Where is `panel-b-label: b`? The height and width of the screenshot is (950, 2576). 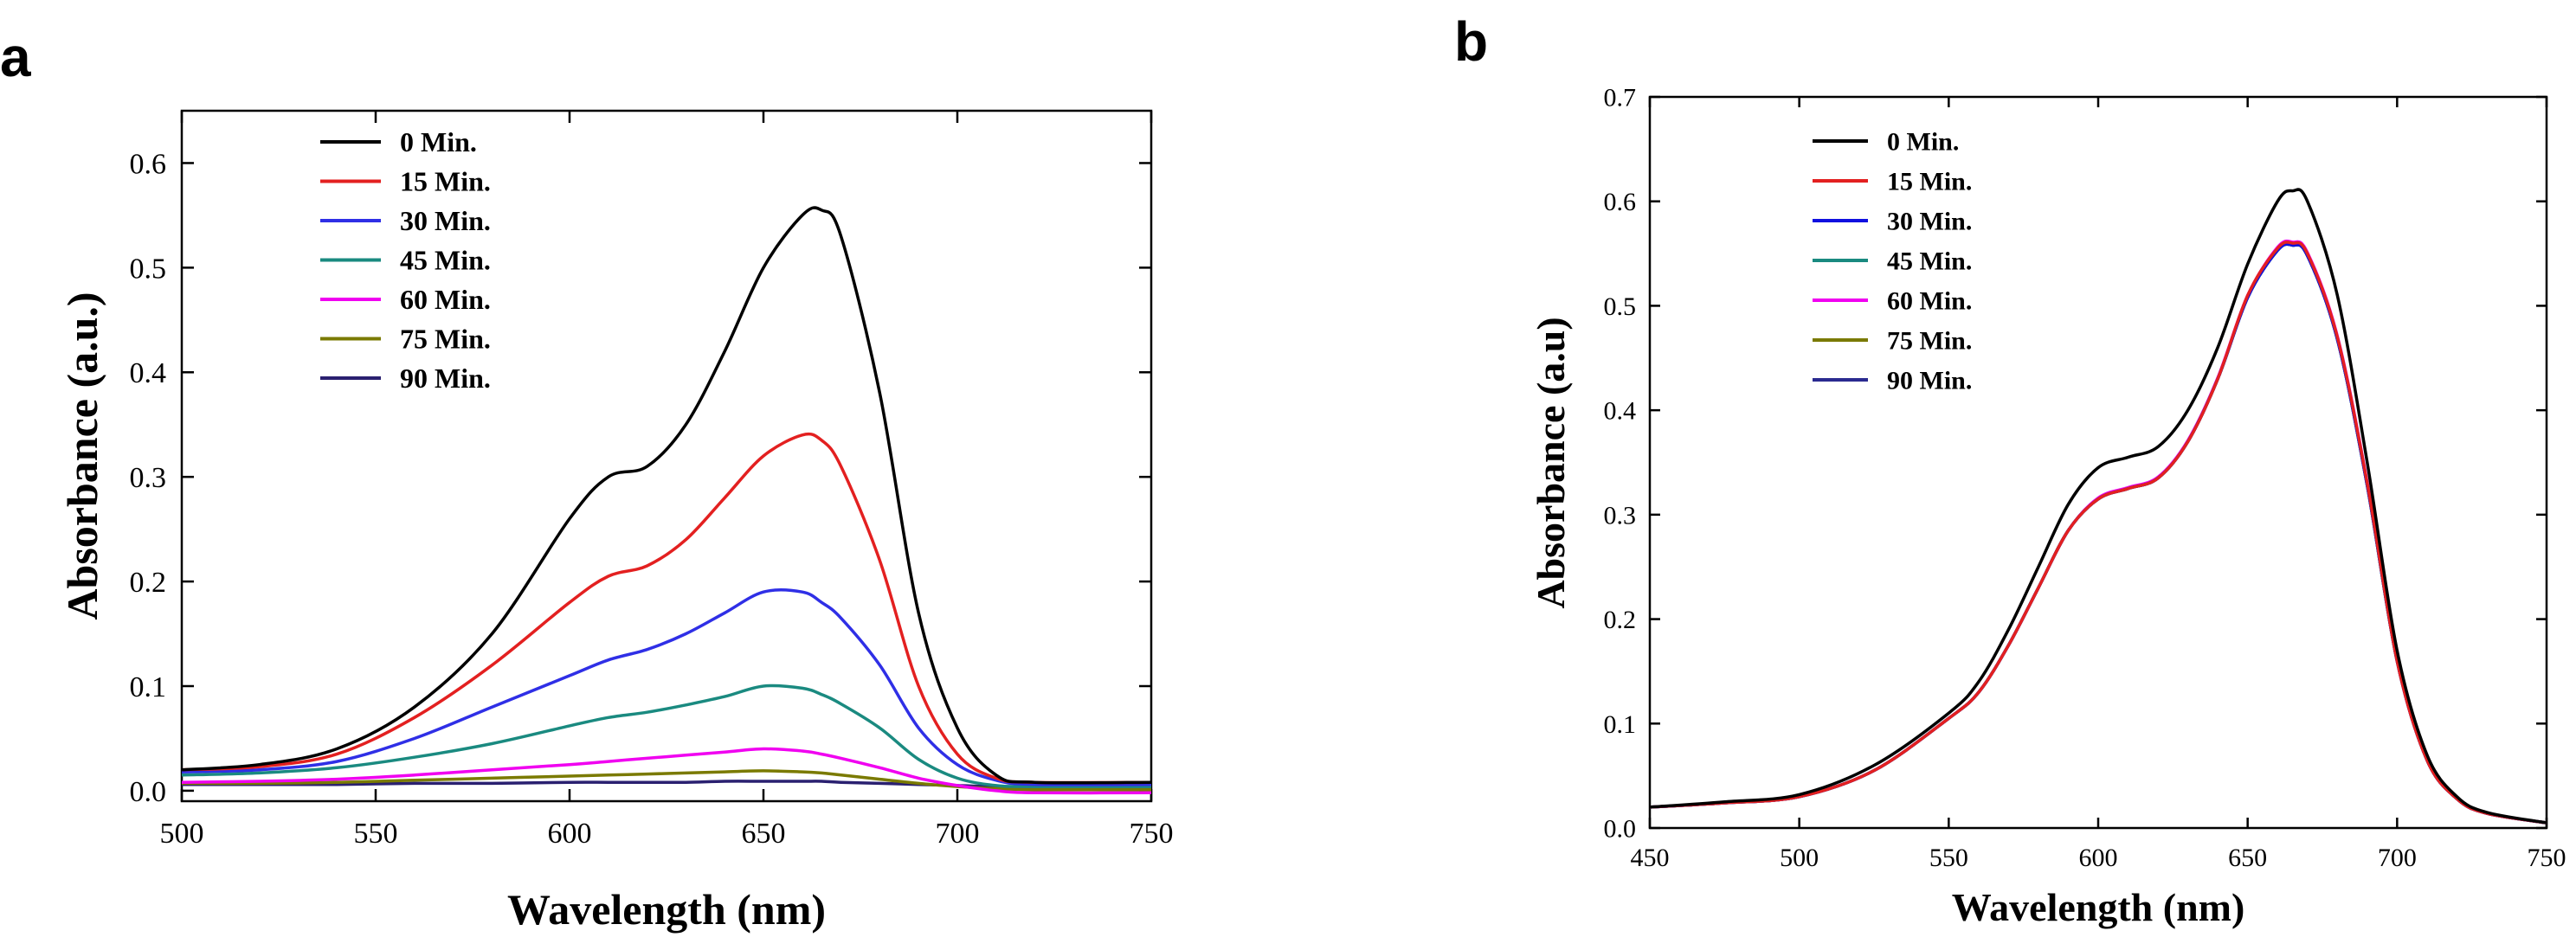 panel-b-label: b is located at coordinates (1471, 41).